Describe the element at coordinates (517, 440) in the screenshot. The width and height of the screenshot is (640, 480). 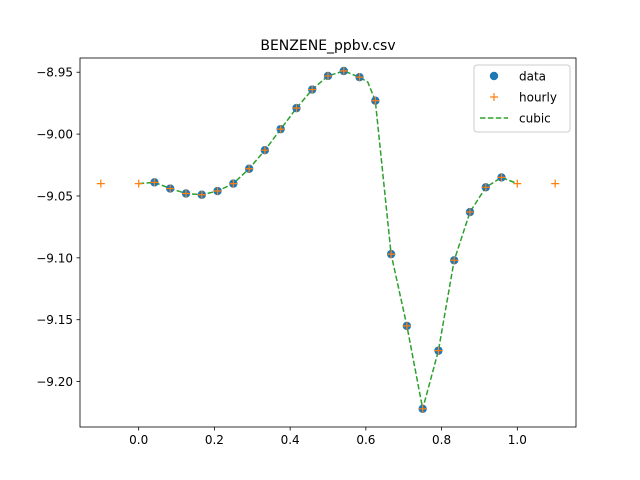
I see `x-tick-label: 1.0` at that location.